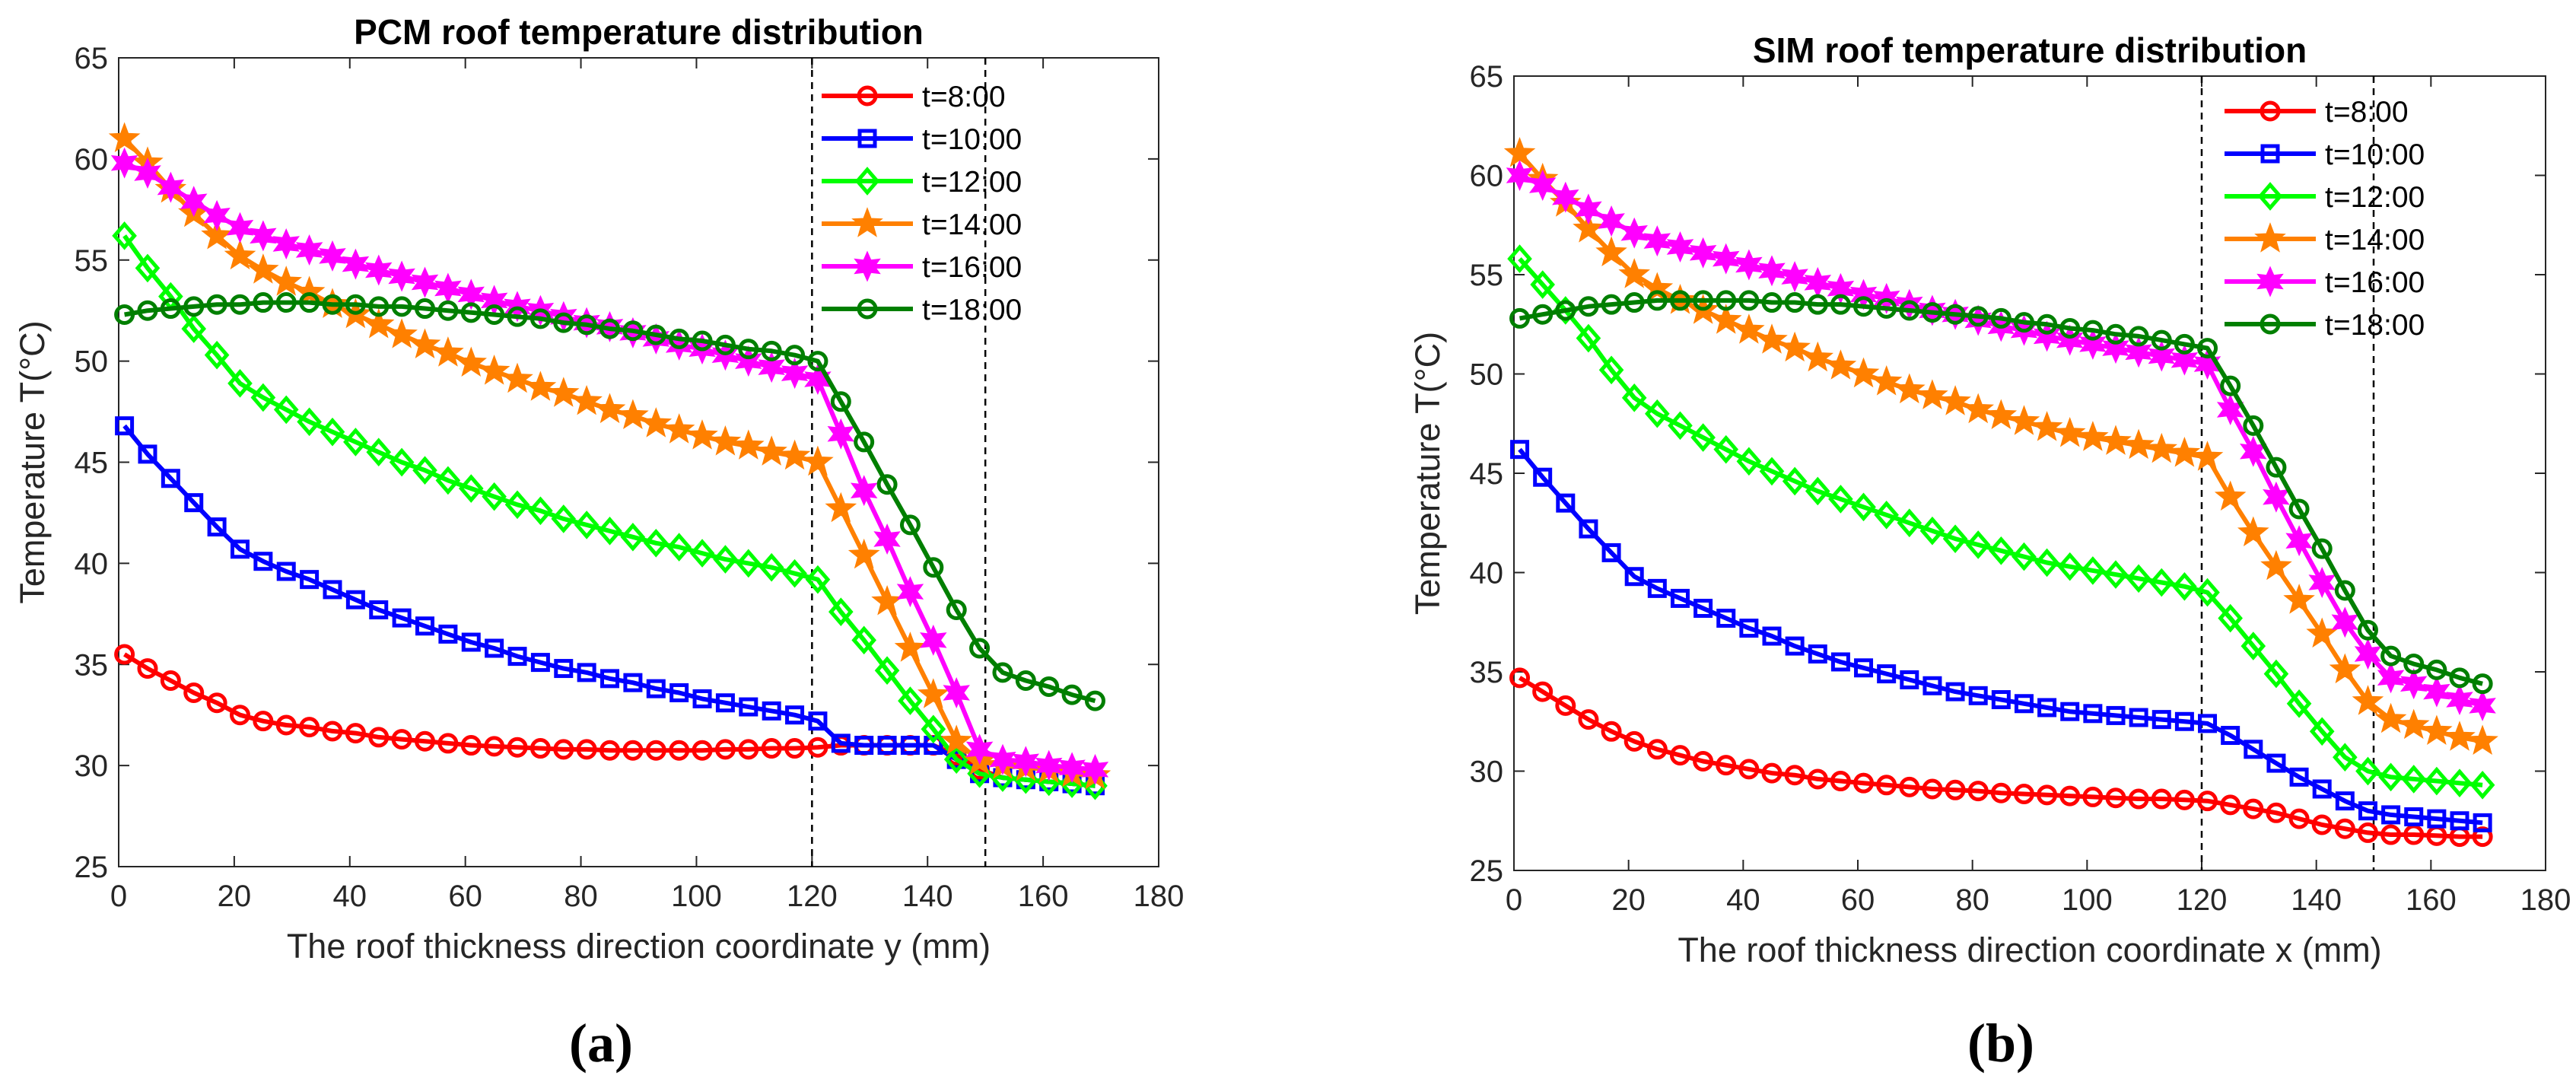  I want to click on series-t=18:00, so click(609, 502).